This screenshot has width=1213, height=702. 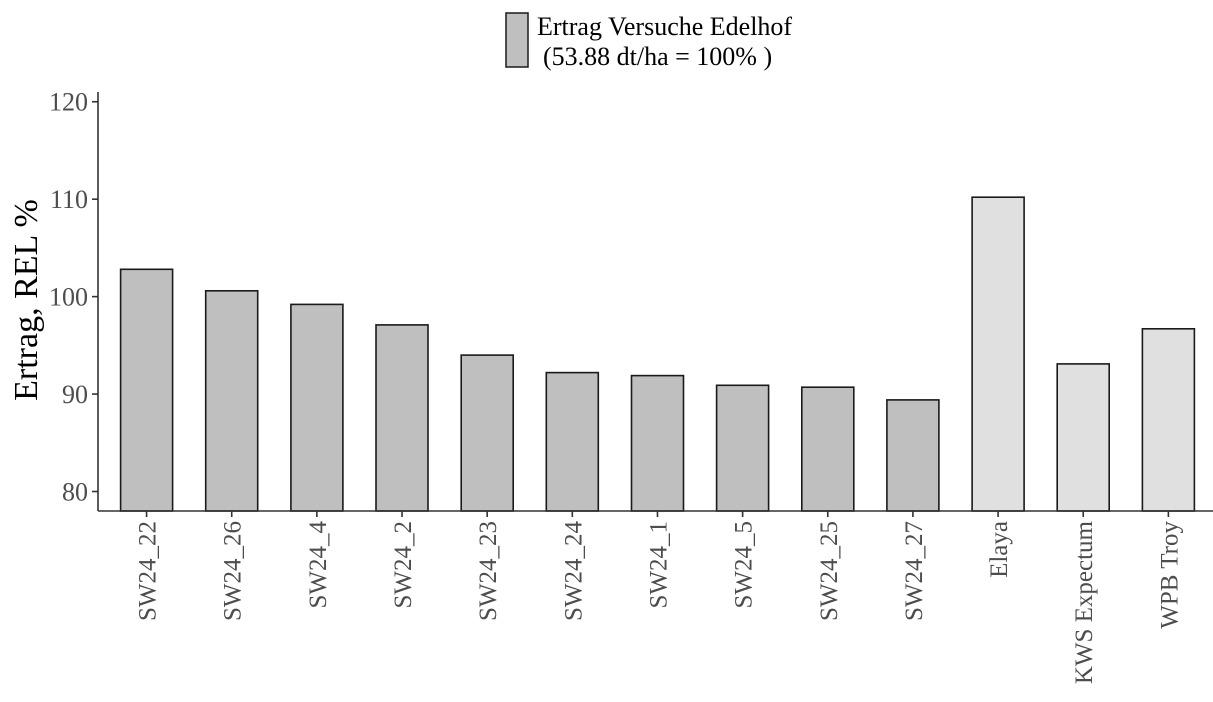 I want to click on x-tick-label: SW24_1, so click(x=659, y=565).